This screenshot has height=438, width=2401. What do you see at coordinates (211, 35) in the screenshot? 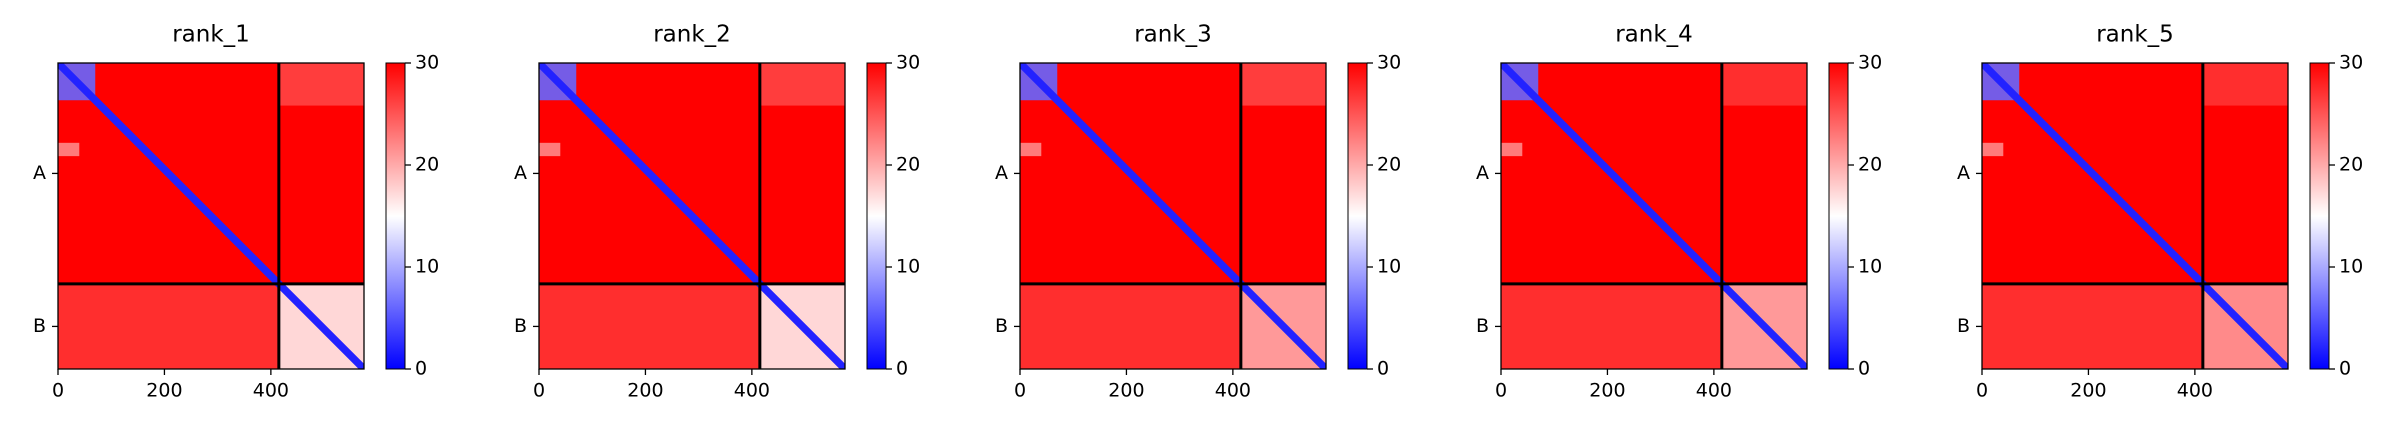
I see `panel-title: rank_1` at bounding box center [211, 35].